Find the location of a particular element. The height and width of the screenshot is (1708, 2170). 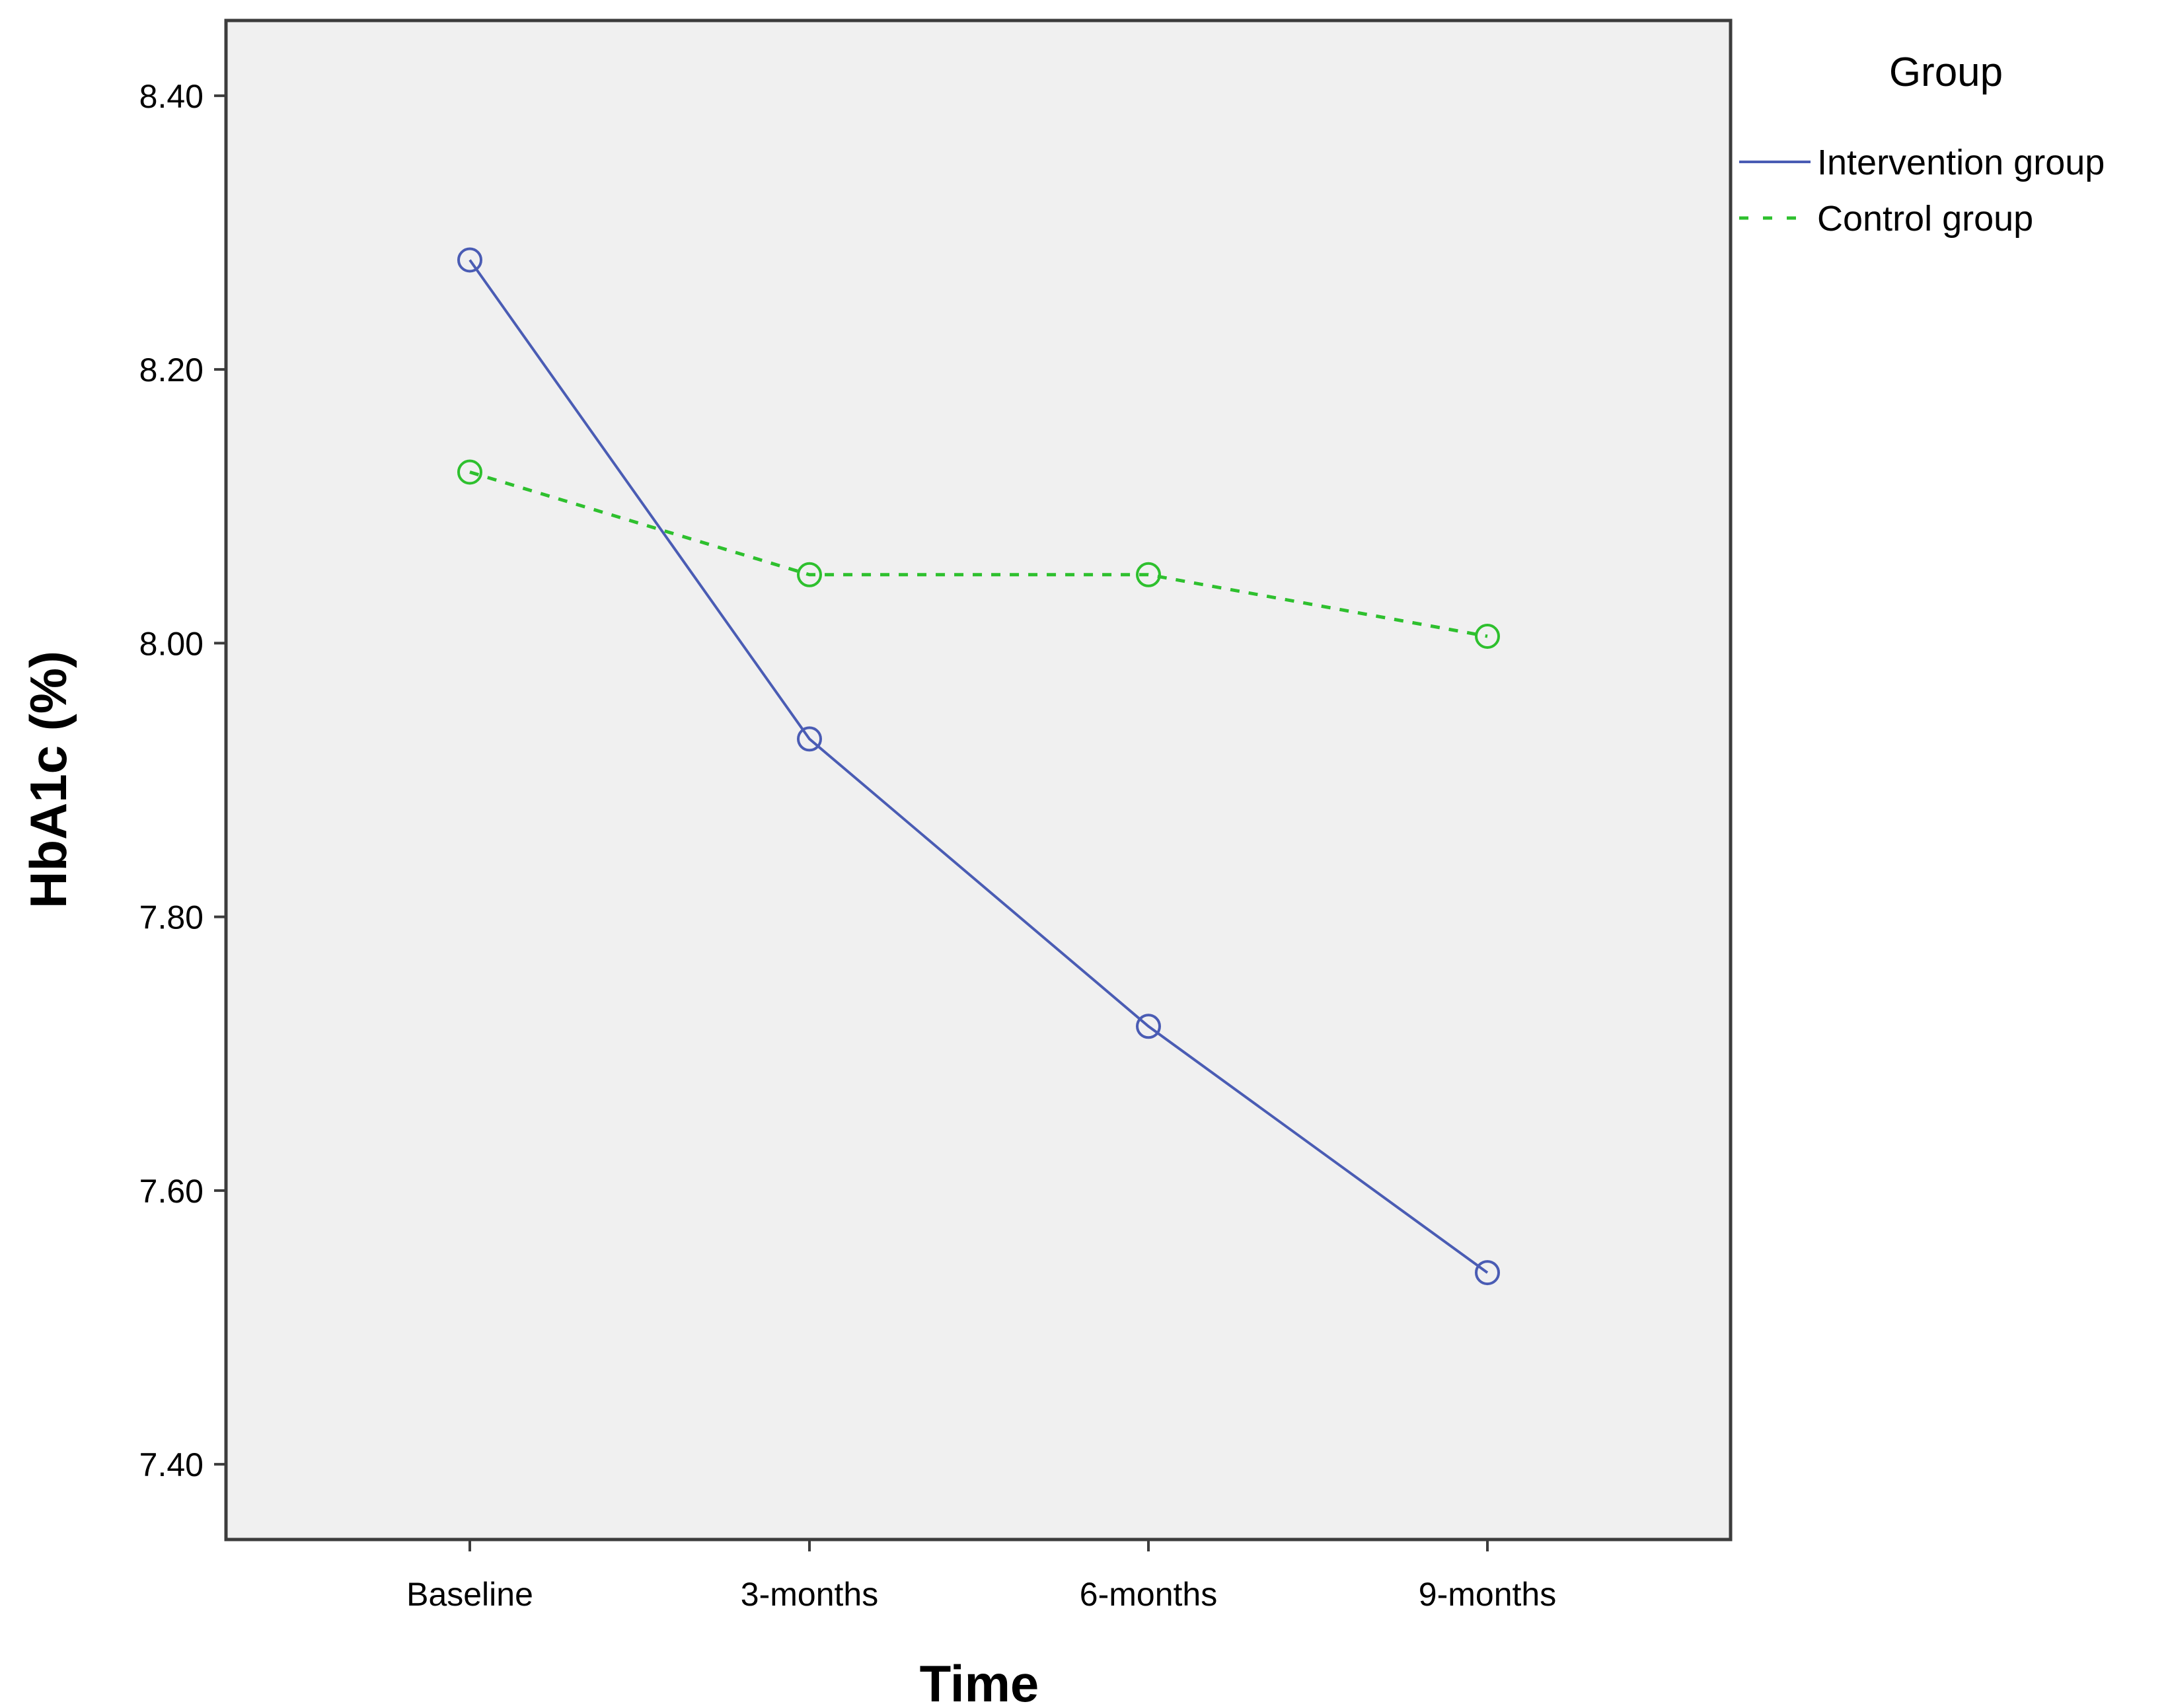

y-tick-label: 7.60 is located at coordinates (171, 1191).